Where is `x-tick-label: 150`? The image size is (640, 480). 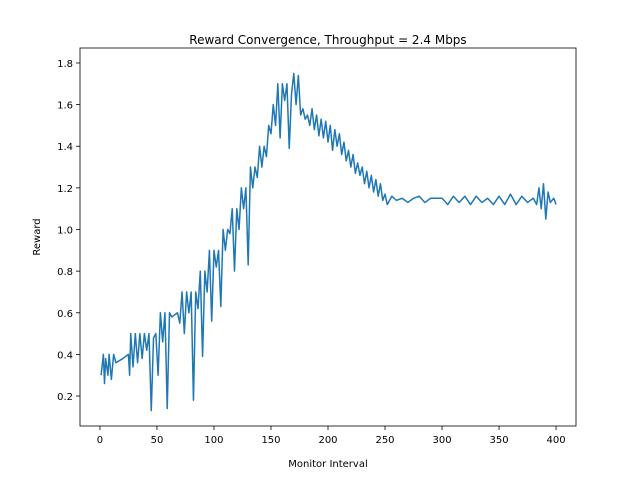
x-tick-label: 150 is located at coordinates (270, 440).